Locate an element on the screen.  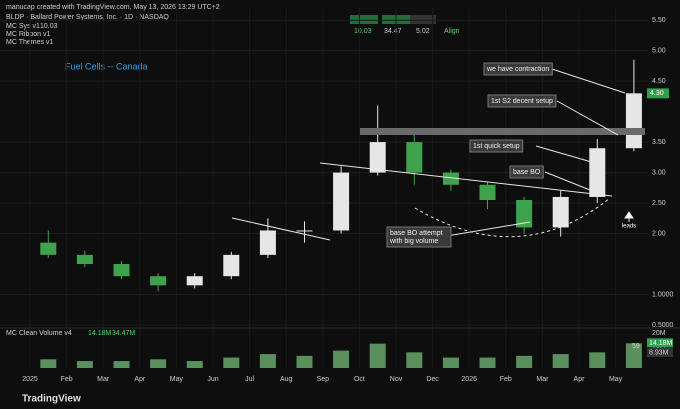
toolbar-box is located at coordinates (364, 19).